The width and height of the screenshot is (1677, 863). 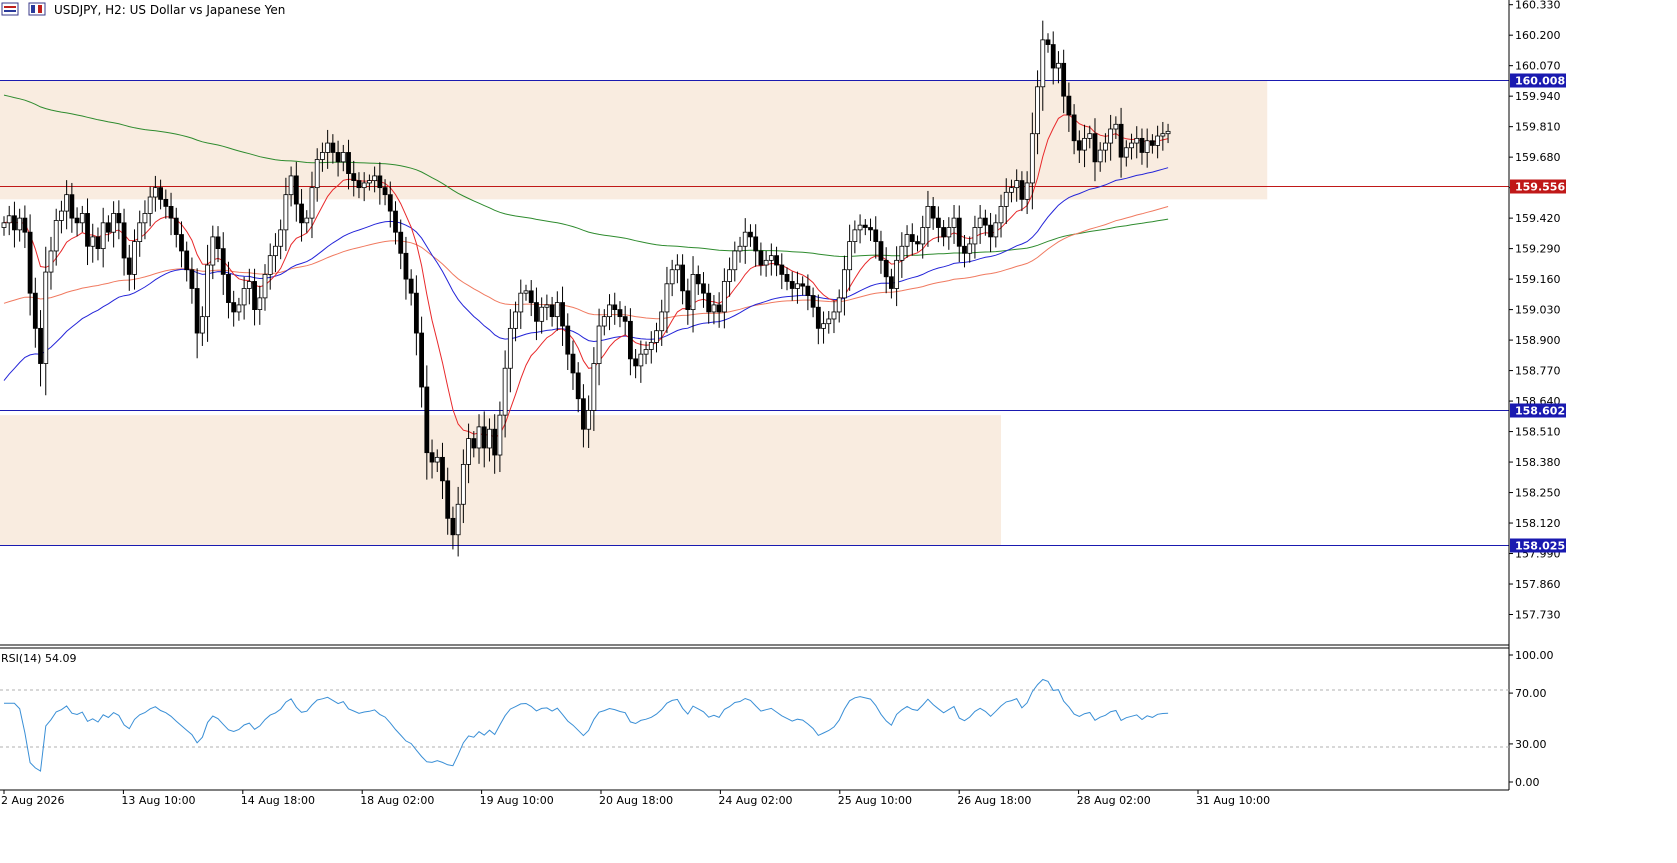 What do you see at coordinates (37, 9) in the screenshot?
I see `candlestick-mode-icon` at bounding box center [37, 9].